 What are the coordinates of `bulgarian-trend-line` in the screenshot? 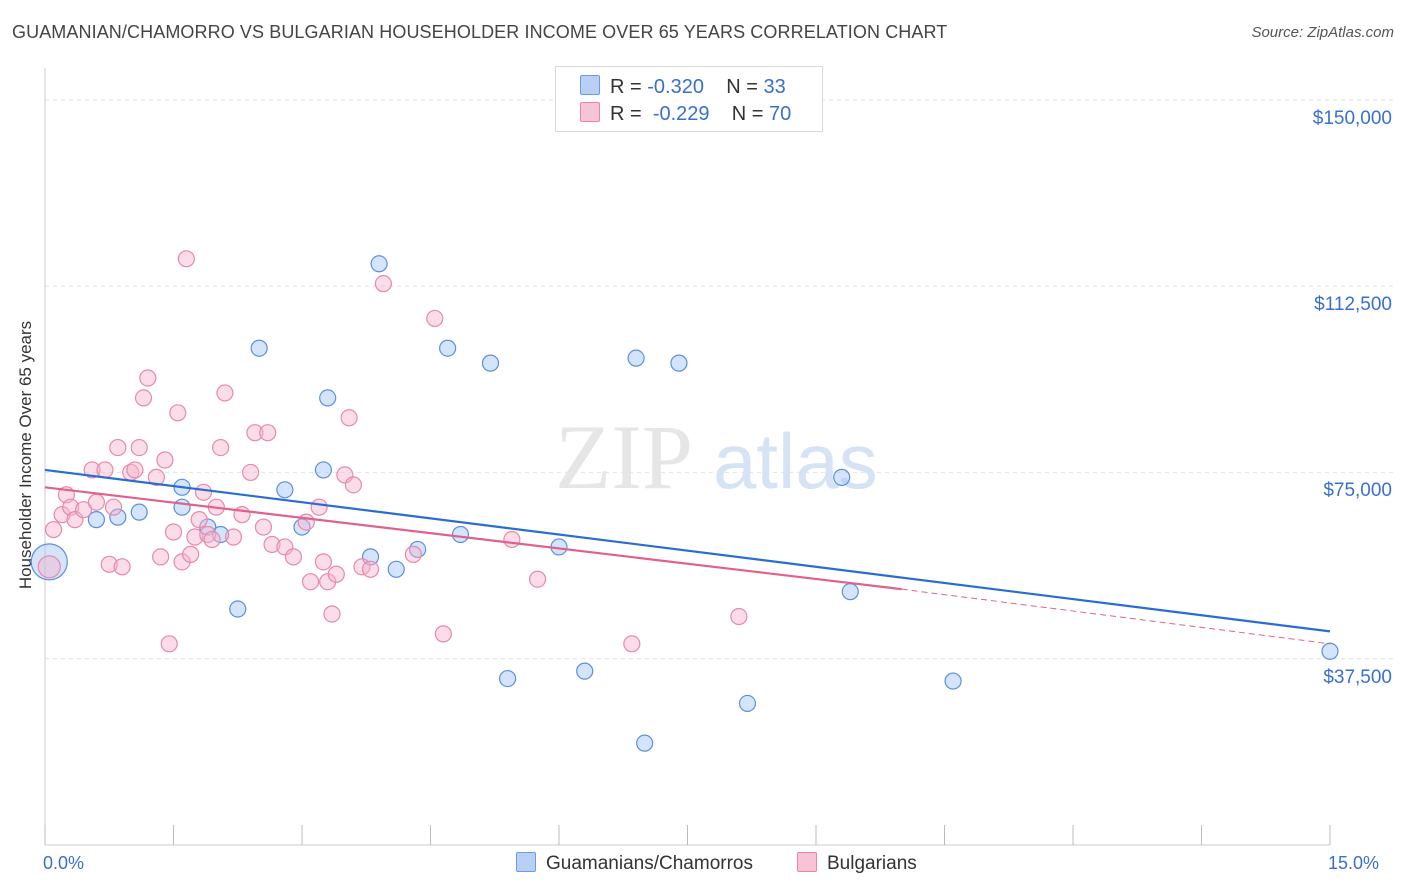 It's located at (473, 538).